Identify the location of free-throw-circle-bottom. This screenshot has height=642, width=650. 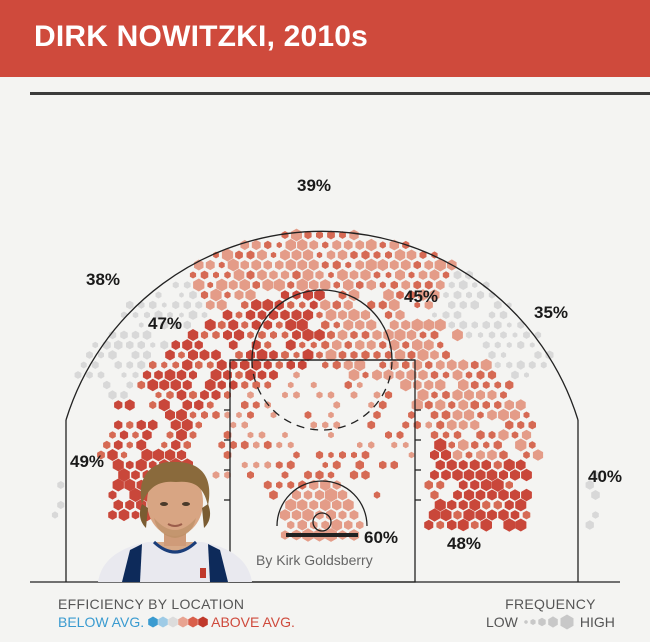
(322, 395).